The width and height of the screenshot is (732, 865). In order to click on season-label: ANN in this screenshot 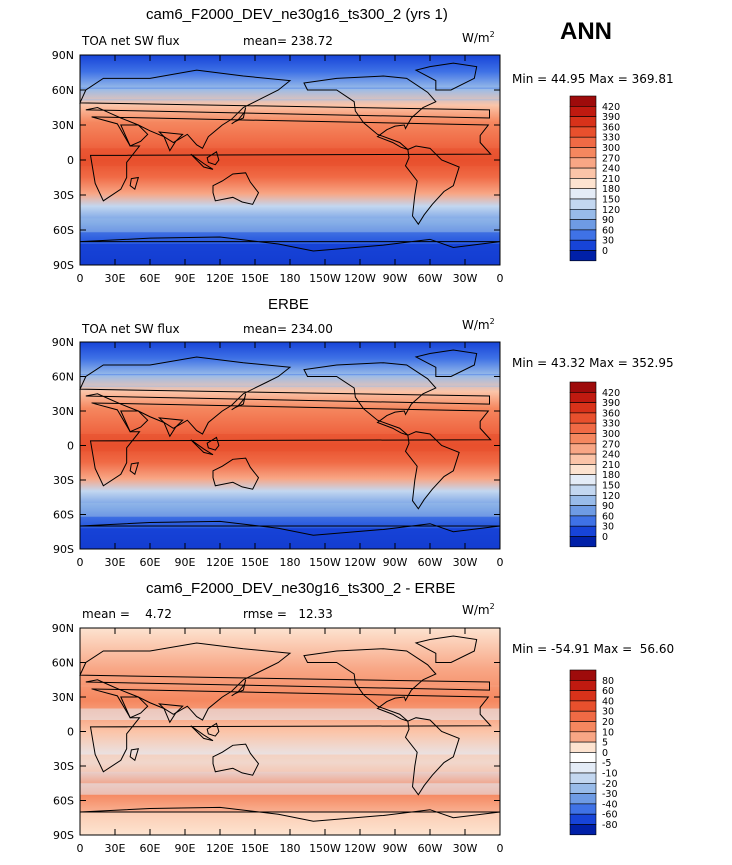, I will do `click(586, 31)`.